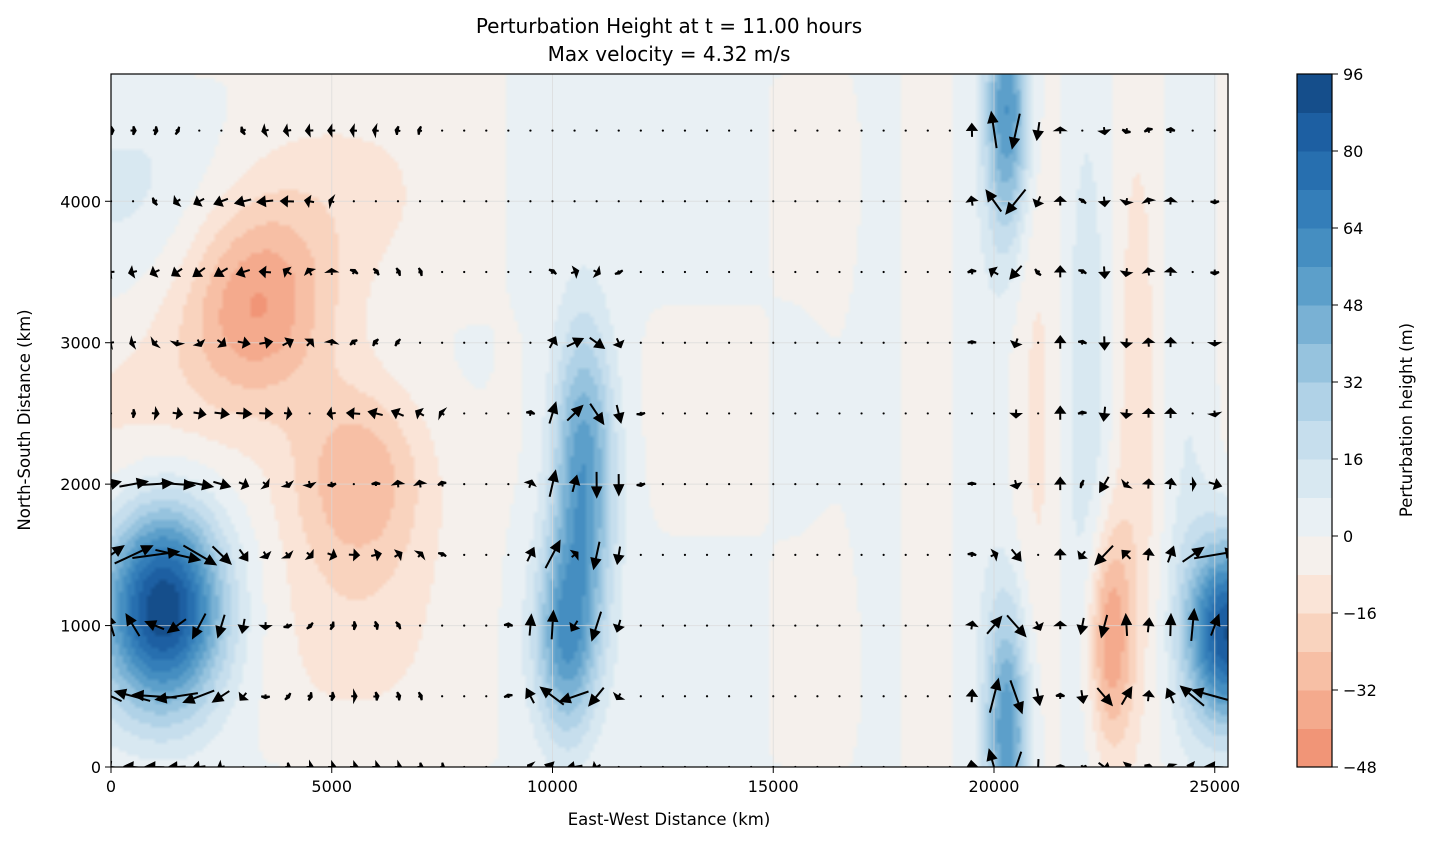 The height and width of the screenshot is (845, 1433). I want to click on chart-title: Perturbation Height at t = 11.00 hours, so click(669, 26).